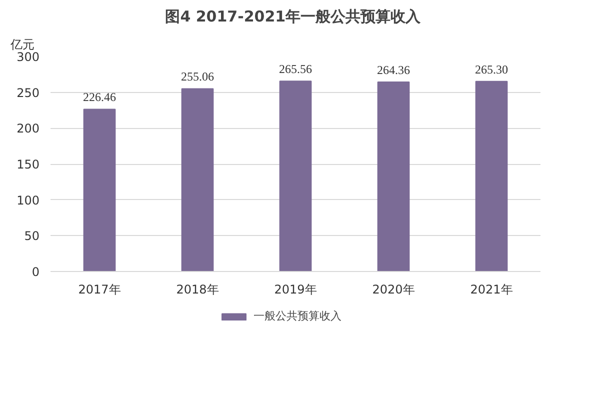 The image size is (602, 396). Describe the element at coordinates (197, 289) in the screenshot. I see `x-tick-label: 2018年` at that location.